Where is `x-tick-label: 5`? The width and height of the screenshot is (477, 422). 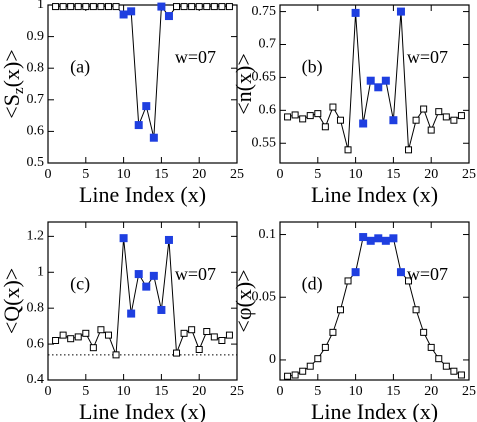 x-tick-label: 5 is located at coordinates (85, 174).